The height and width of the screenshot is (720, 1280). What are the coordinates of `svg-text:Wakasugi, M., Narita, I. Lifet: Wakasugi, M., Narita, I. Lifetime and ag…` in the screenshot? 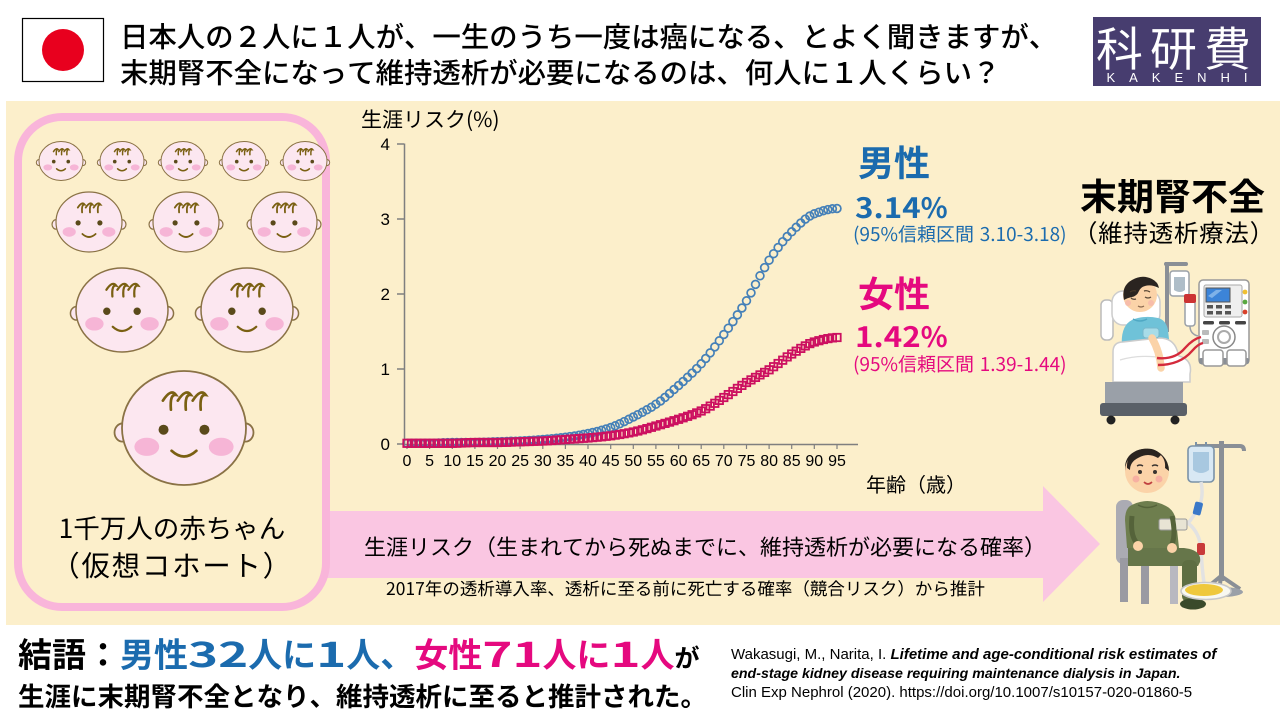 It's located at (974, 654).